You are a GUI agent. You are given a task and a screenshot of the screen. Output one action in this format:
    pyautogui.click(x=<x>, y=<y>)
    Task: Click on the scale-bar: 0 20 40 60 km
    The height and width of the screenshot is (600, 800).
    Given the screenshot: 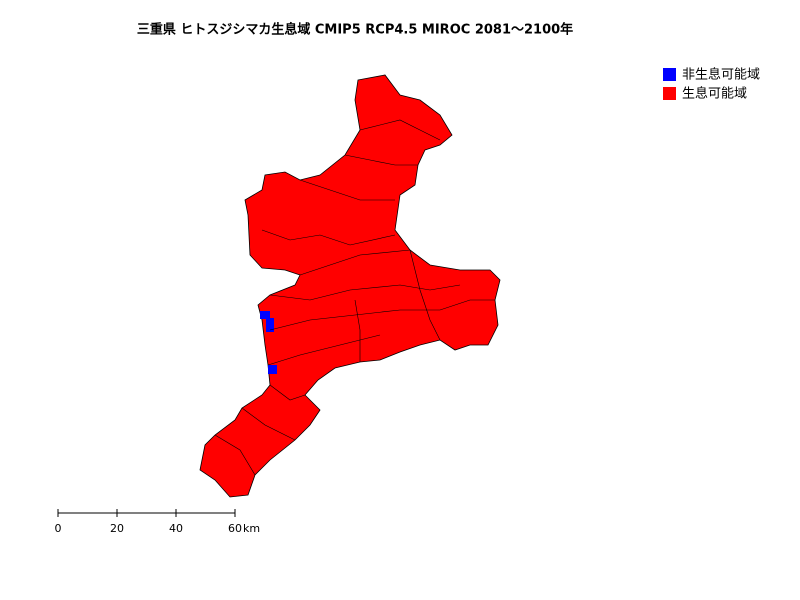 What is the action you would take?
    pyautogui.click(x=157, y=522)
    